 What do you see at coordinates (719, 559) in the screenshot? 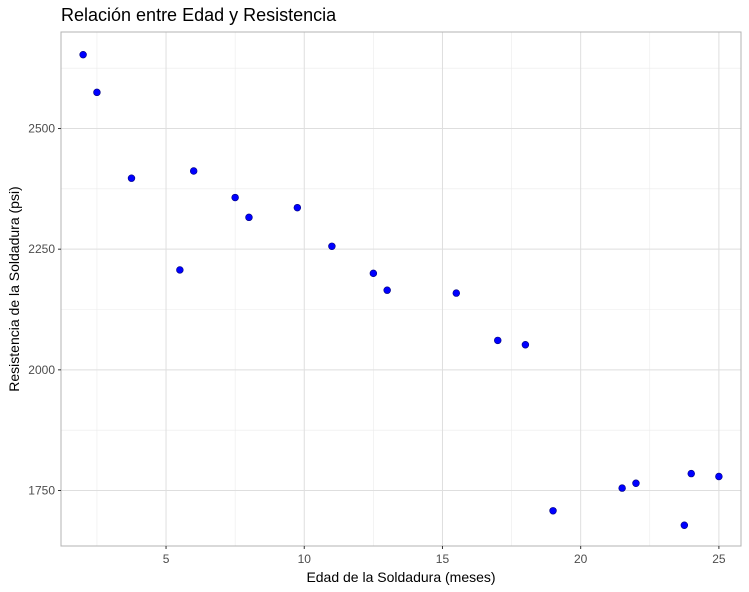
I see `x-tick-label: 25` at bounding box center [719, 559].